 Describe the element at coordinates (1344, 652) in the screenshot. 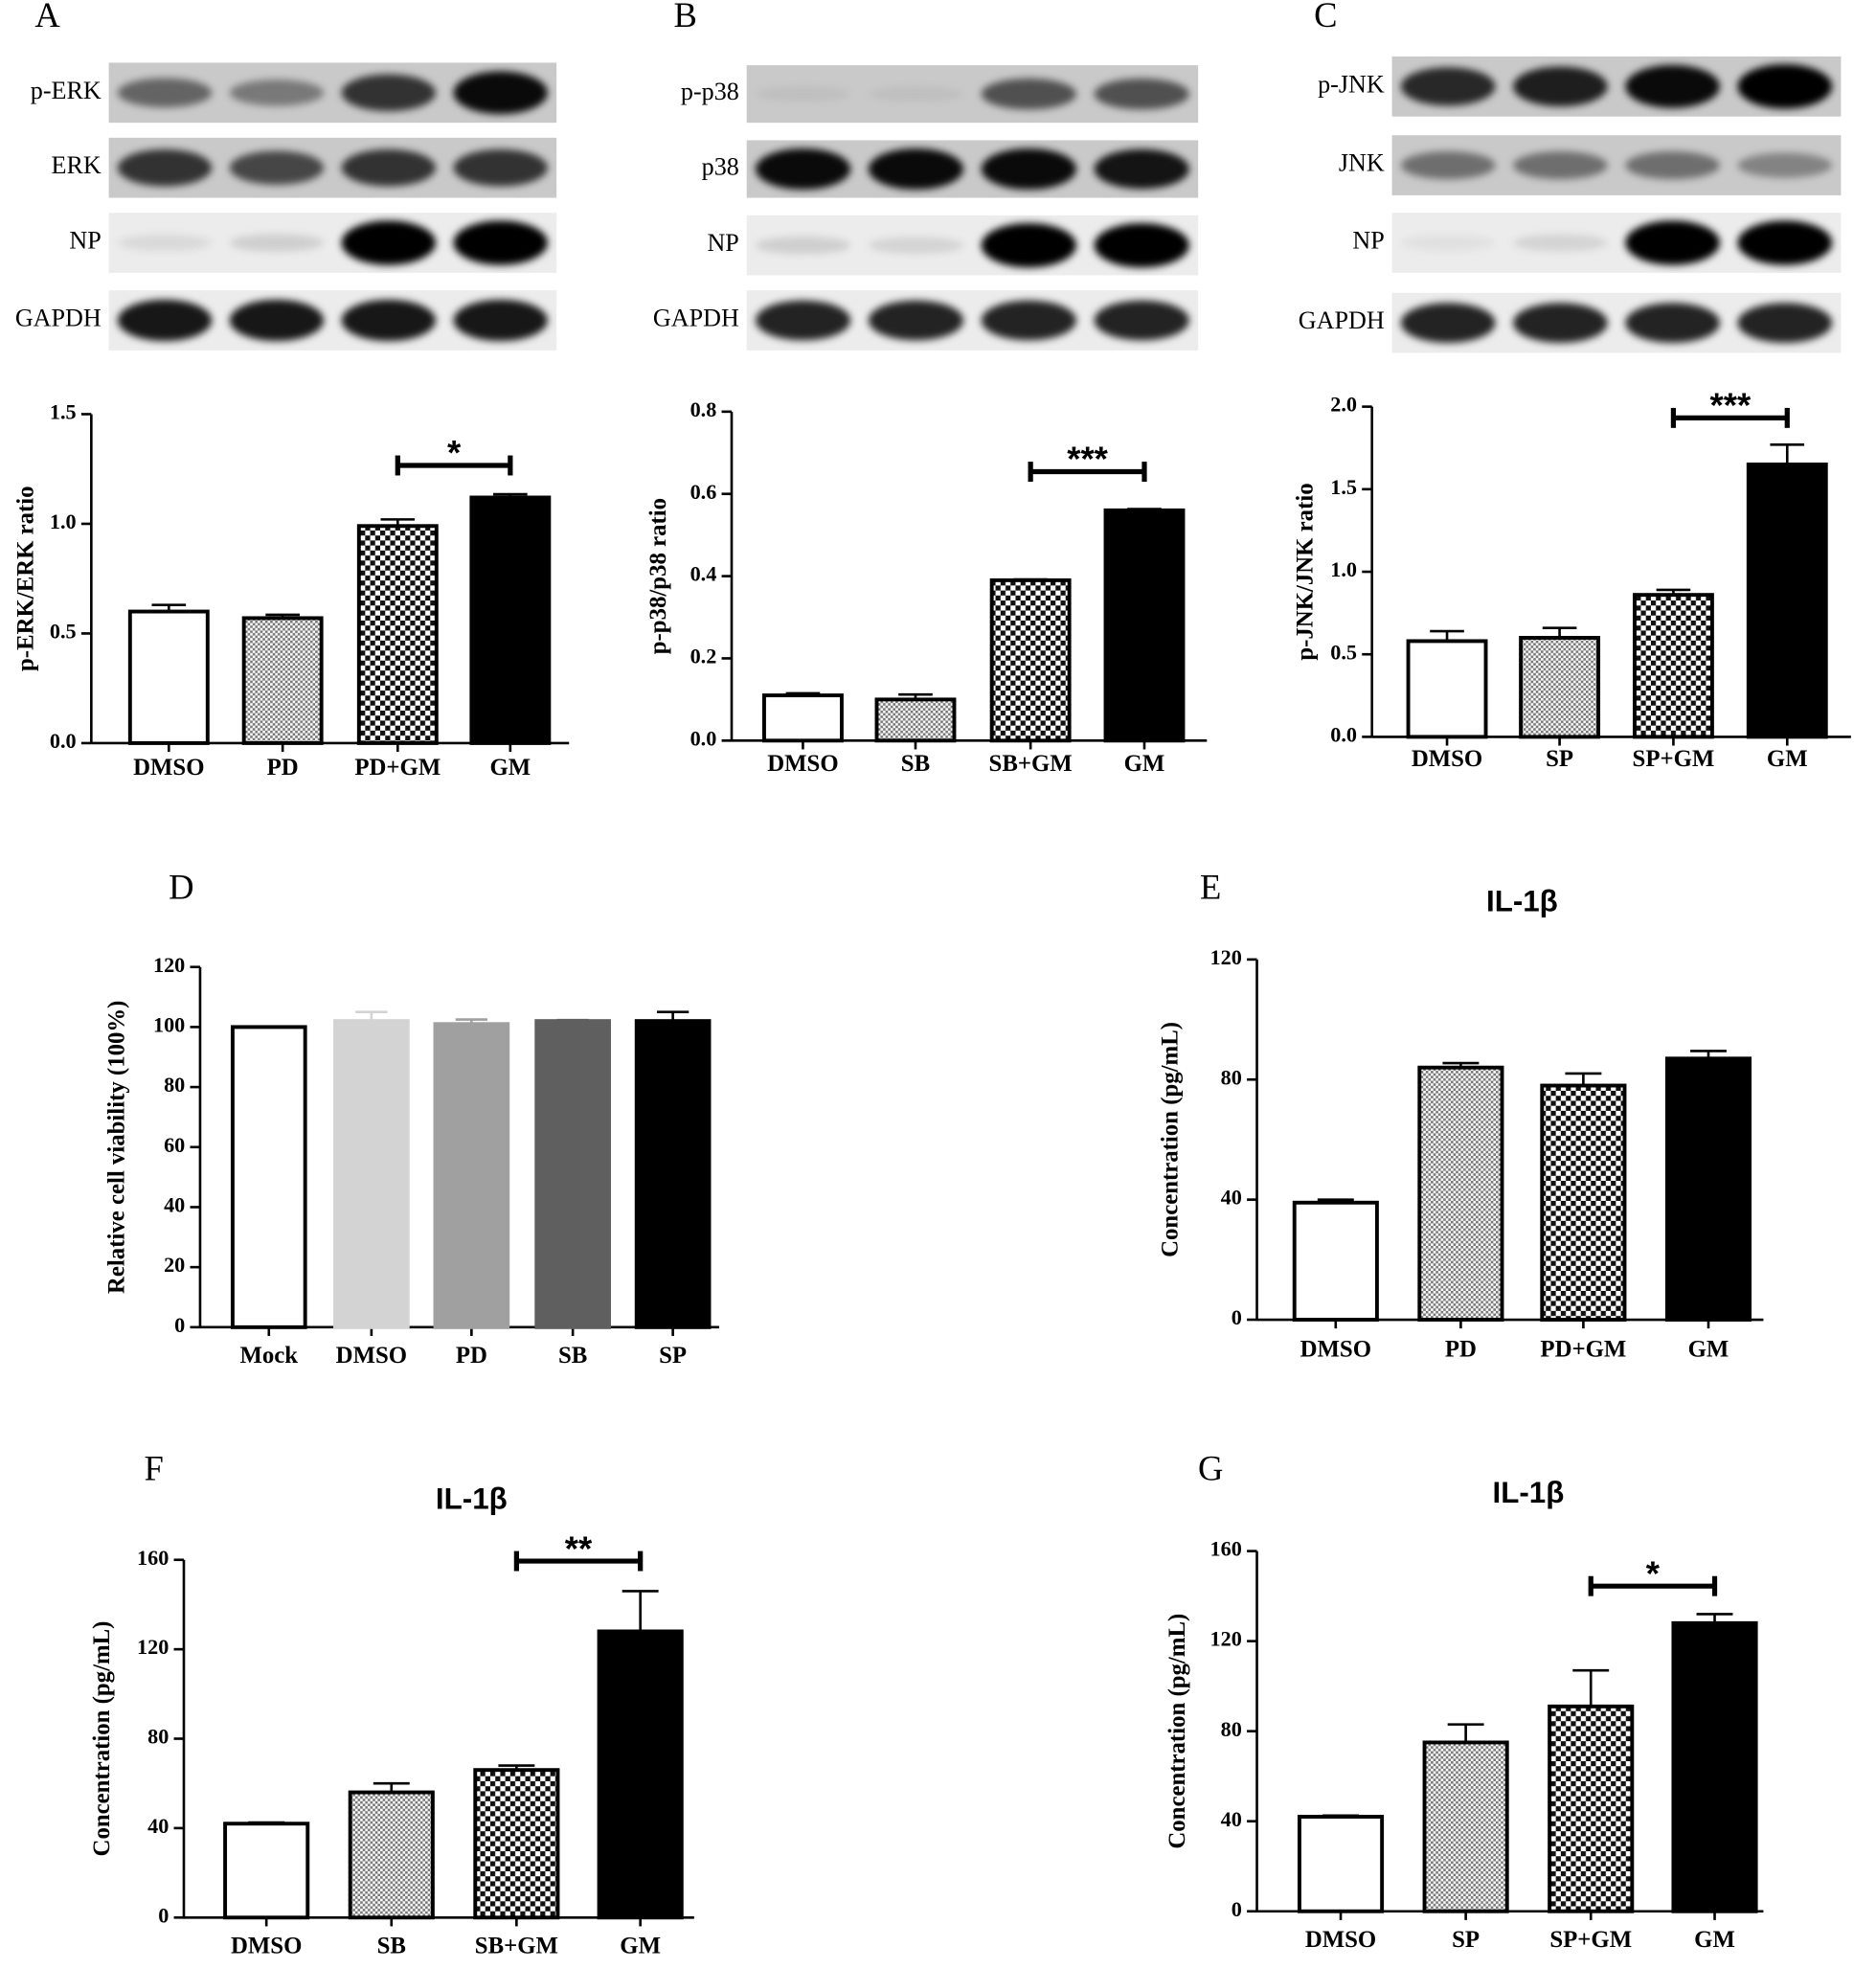

I see `y-tick-label: 0.5` at that location.